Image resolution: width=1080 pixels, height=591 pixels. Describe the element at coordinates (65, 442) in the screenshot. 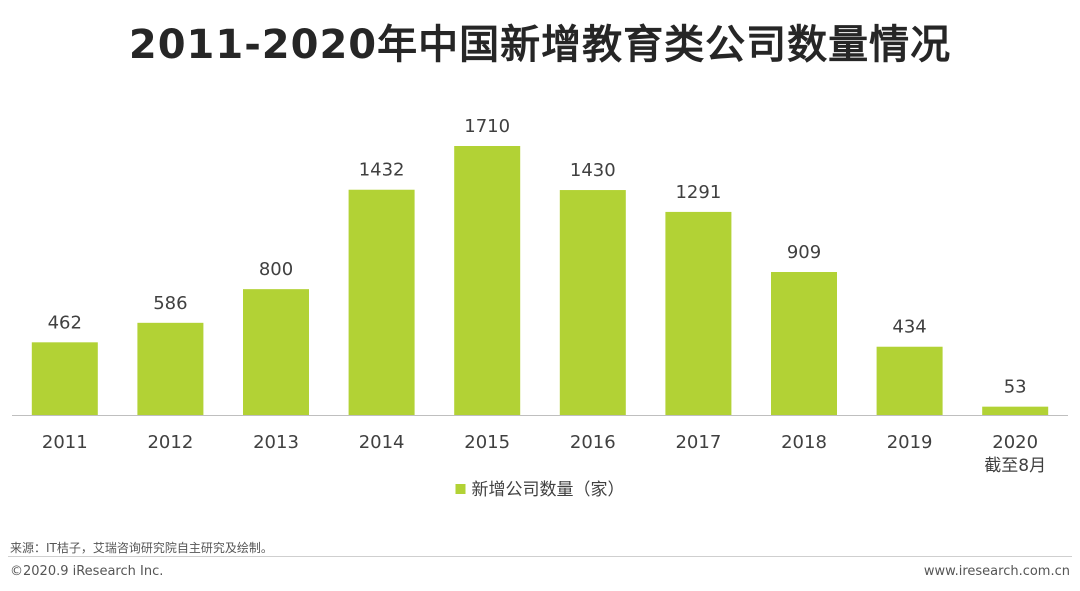

I see `x-tick-label-2011: 2011` at that location.